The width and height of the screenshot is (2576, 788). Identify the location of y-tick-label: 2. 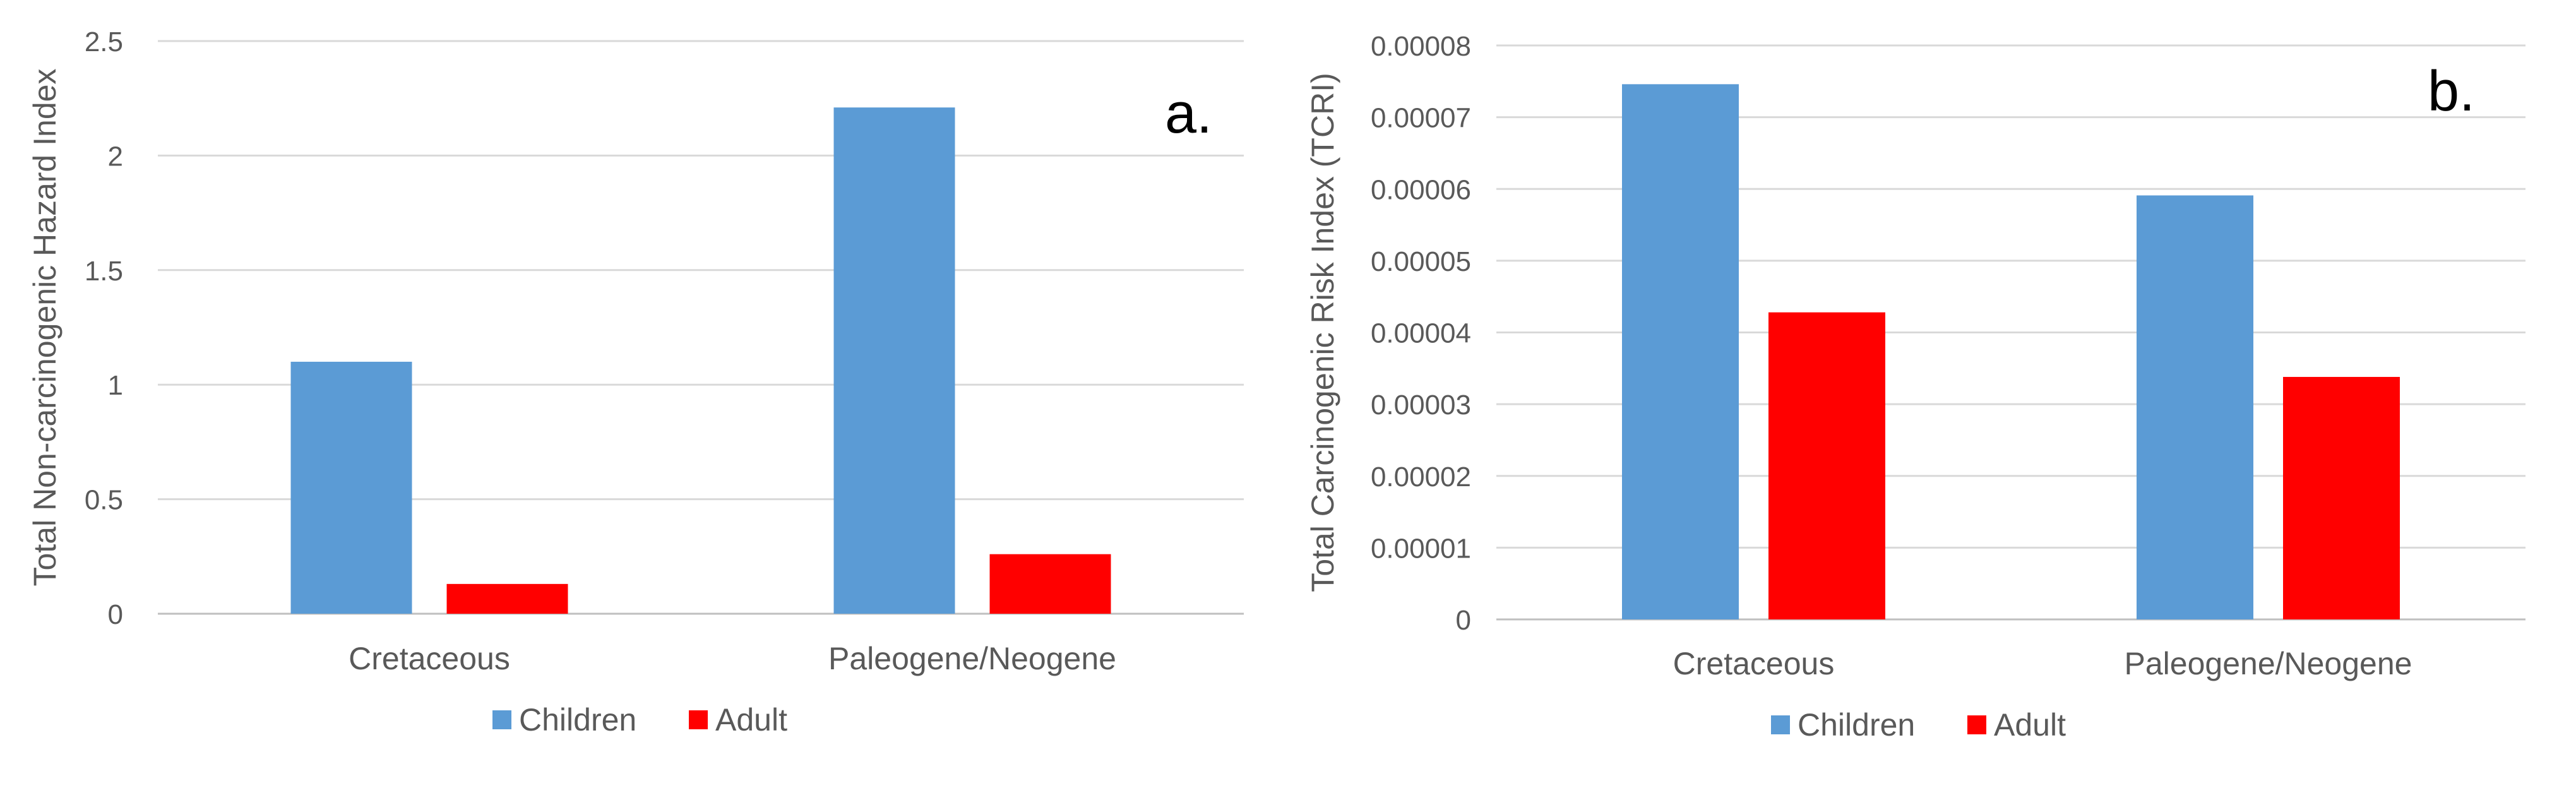
(115, 156).